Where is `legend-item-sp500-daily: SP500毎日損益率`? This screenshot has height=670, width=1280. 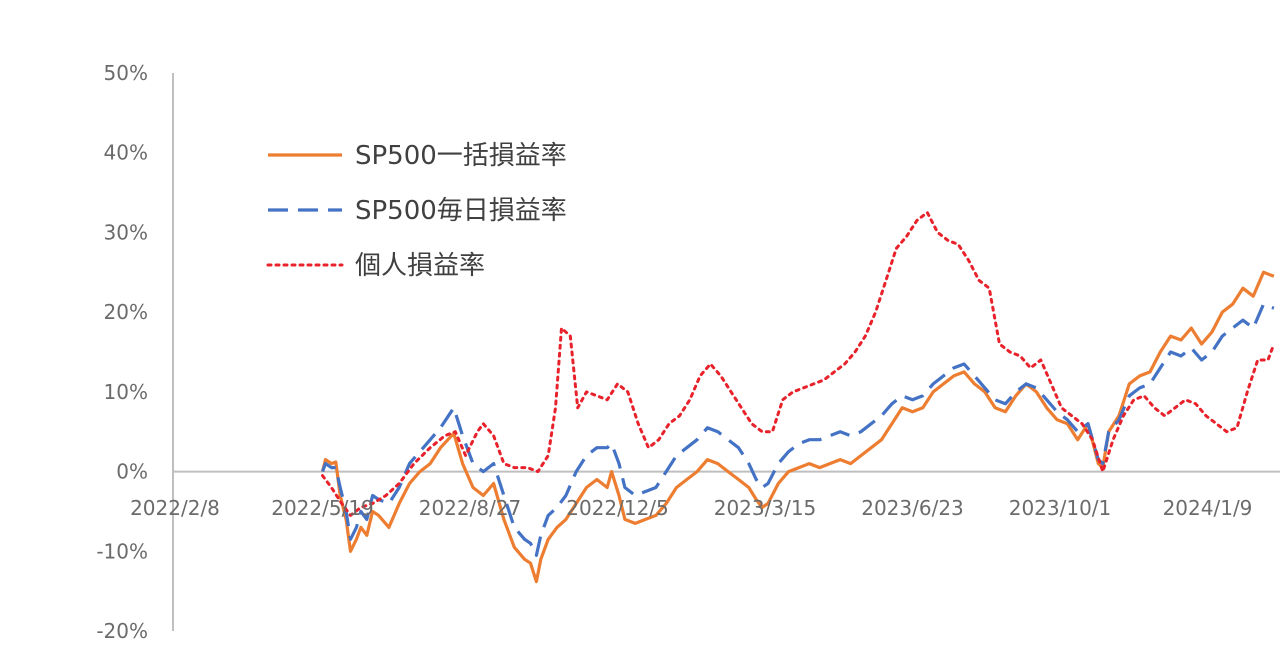 legend-item-sp500-daily: SP500毎日損益率 is located at coordinates (417, 211).